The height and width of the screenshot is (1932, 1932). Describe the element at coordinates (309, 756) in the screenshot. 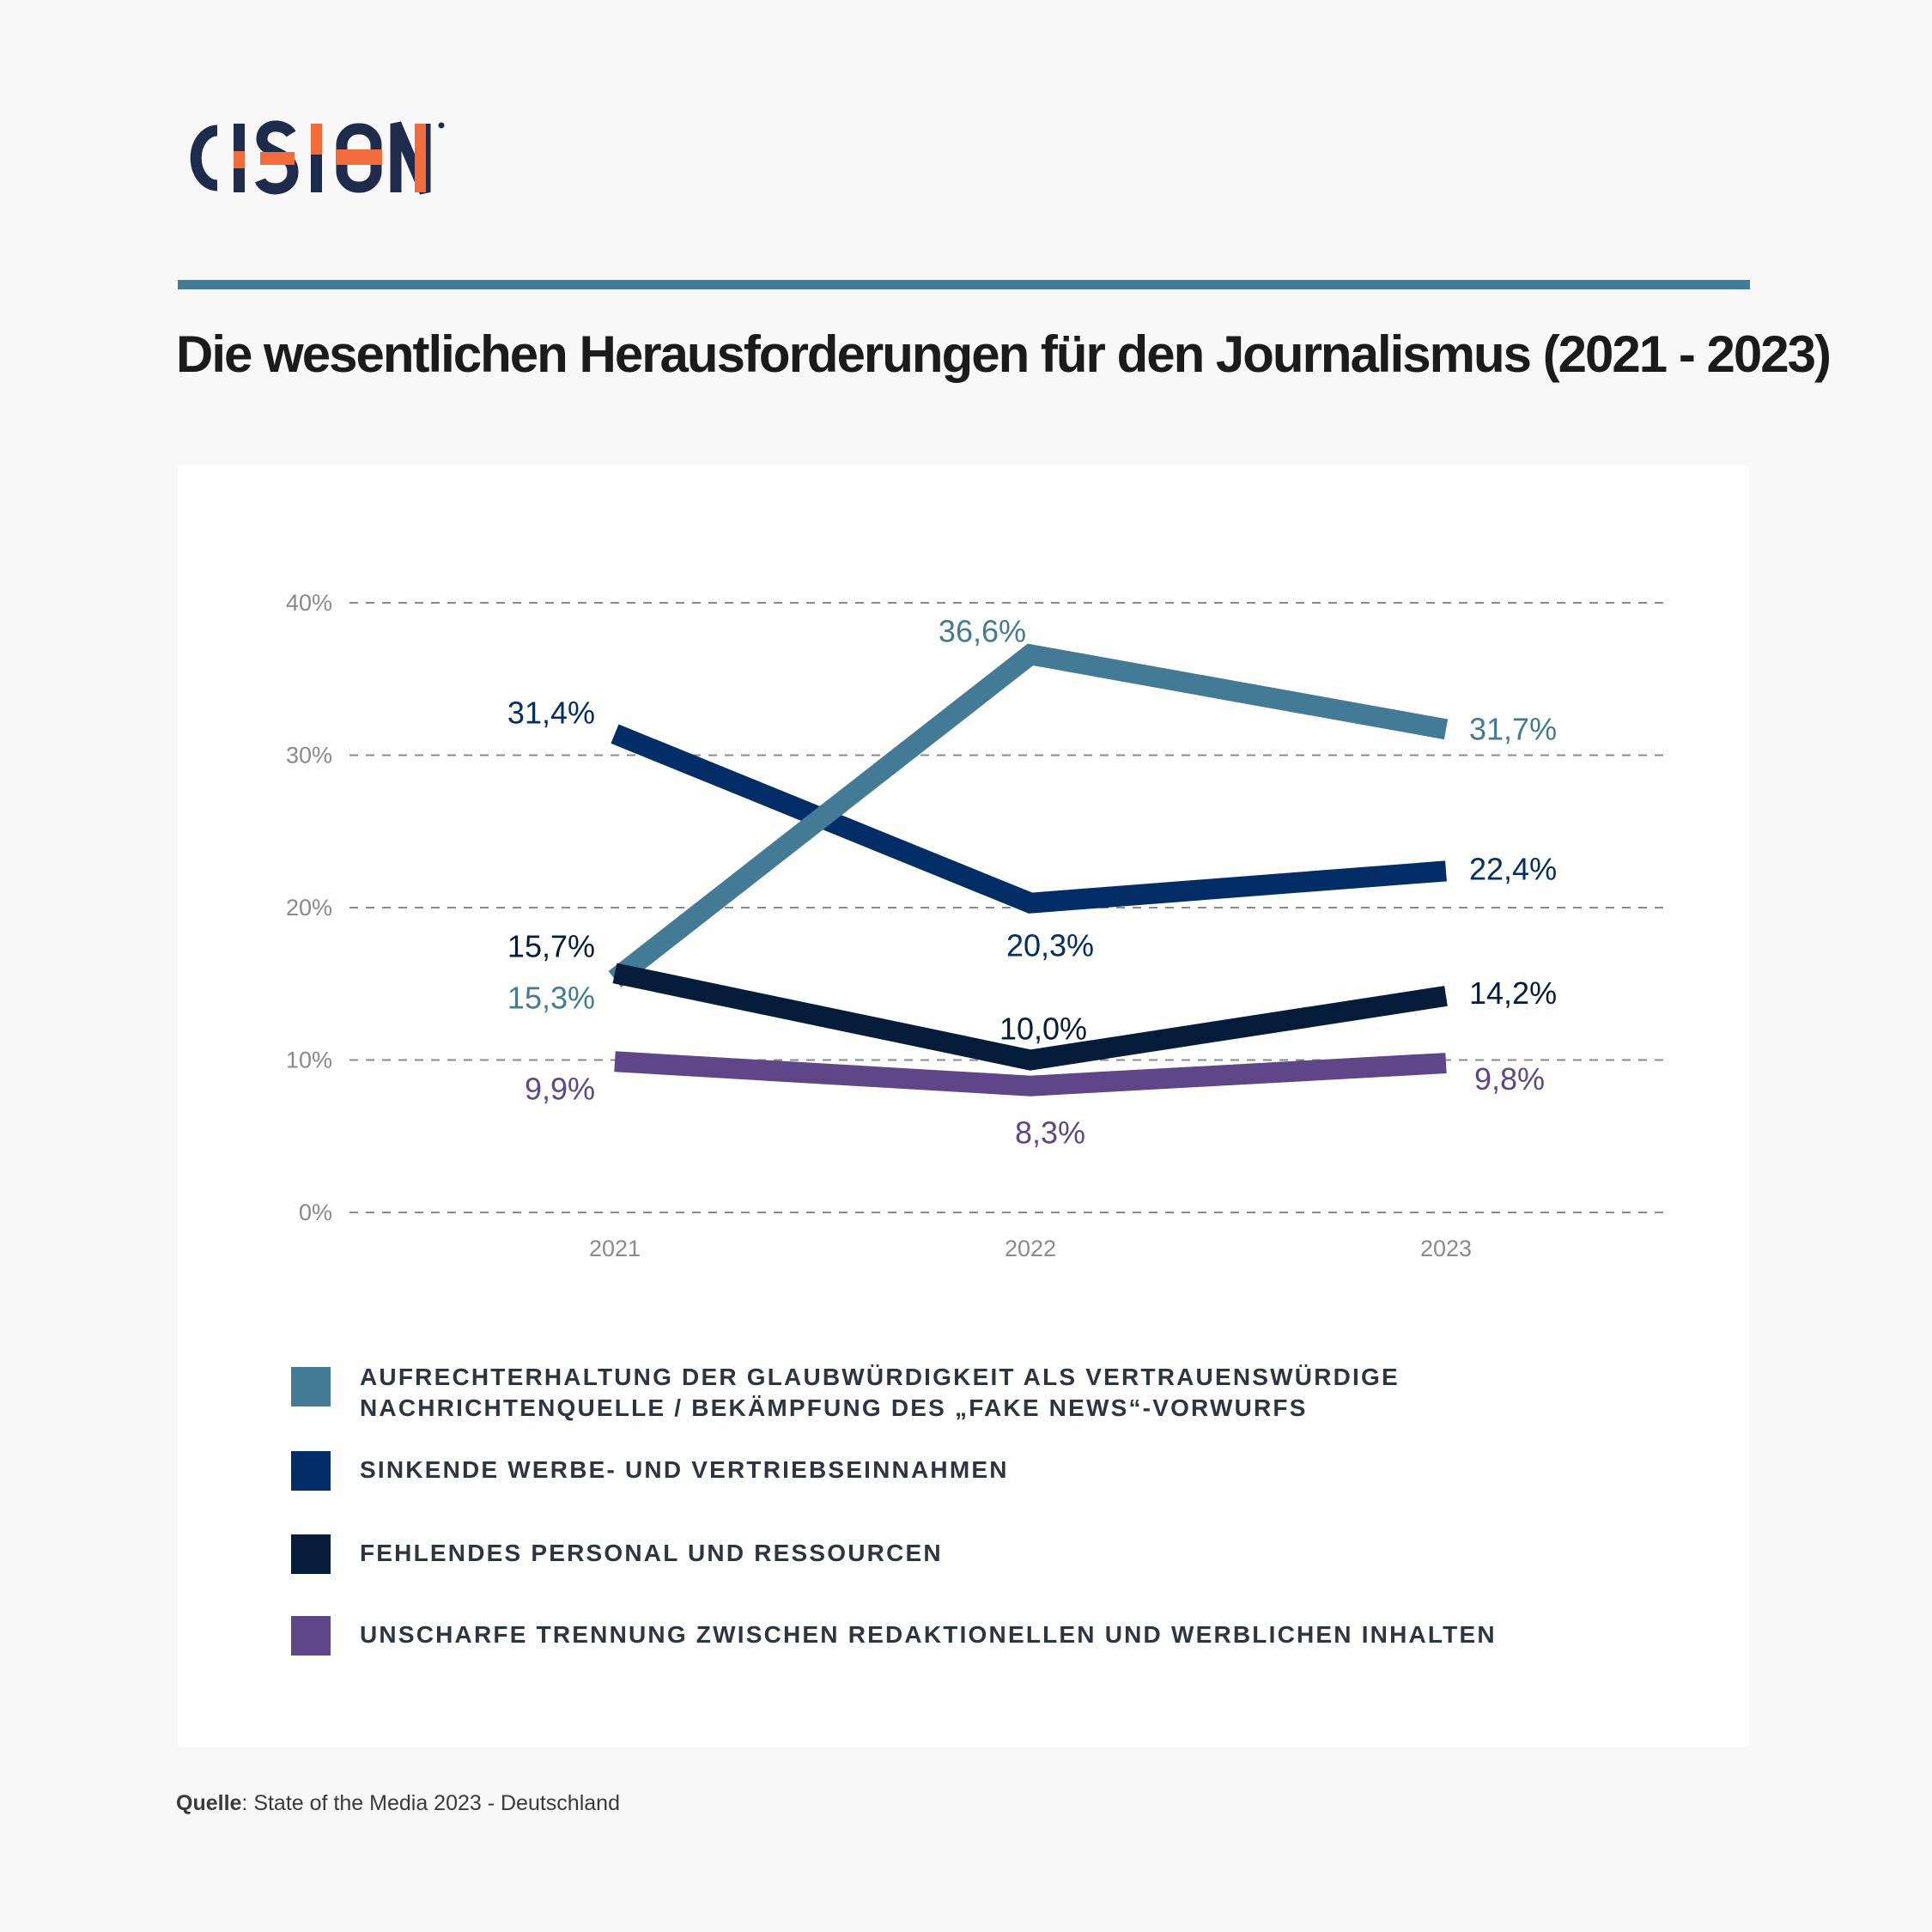

I see `y-tick-label: 30%` at that location.